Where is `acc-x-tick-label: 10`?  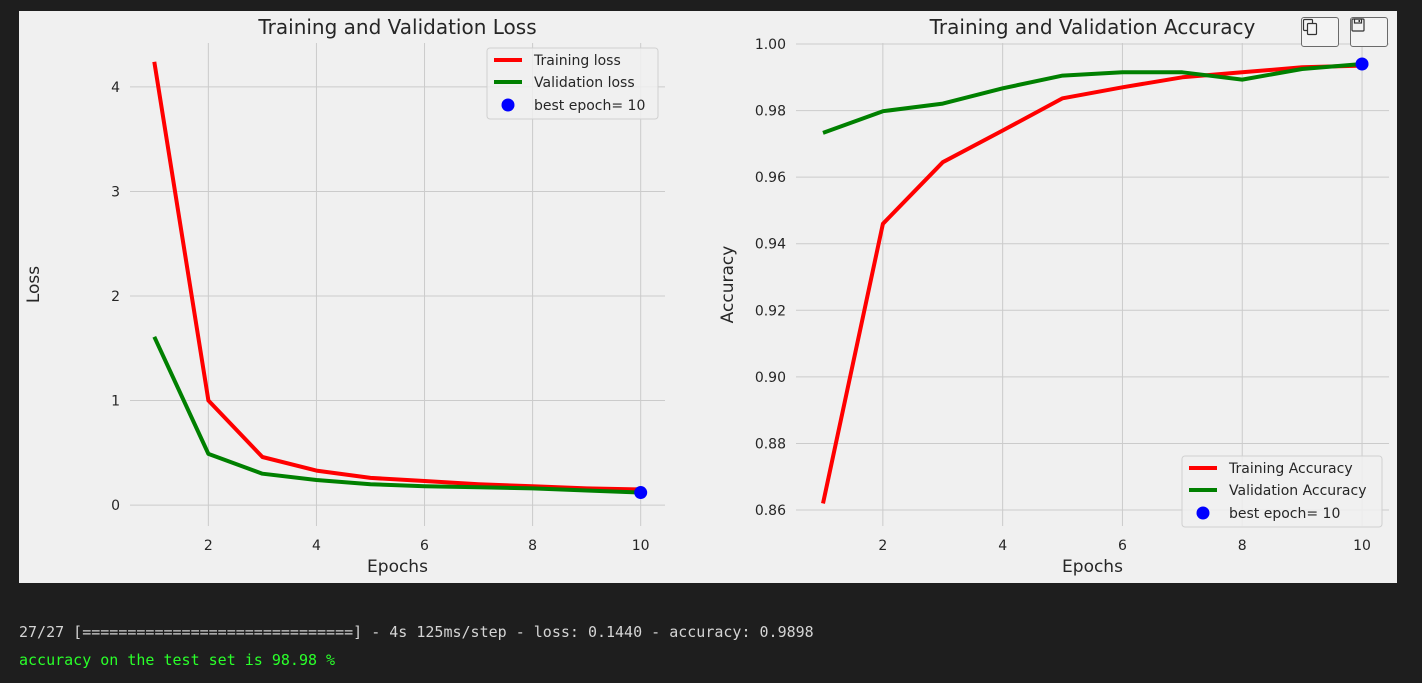
acc-x-tick-label: 10 is located at coordinates (1362, 546).